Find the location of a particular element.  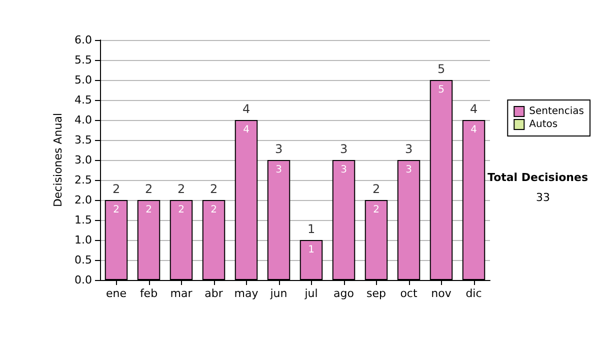

y-tick-label: 0.5 is located at coordinates (83, 260).